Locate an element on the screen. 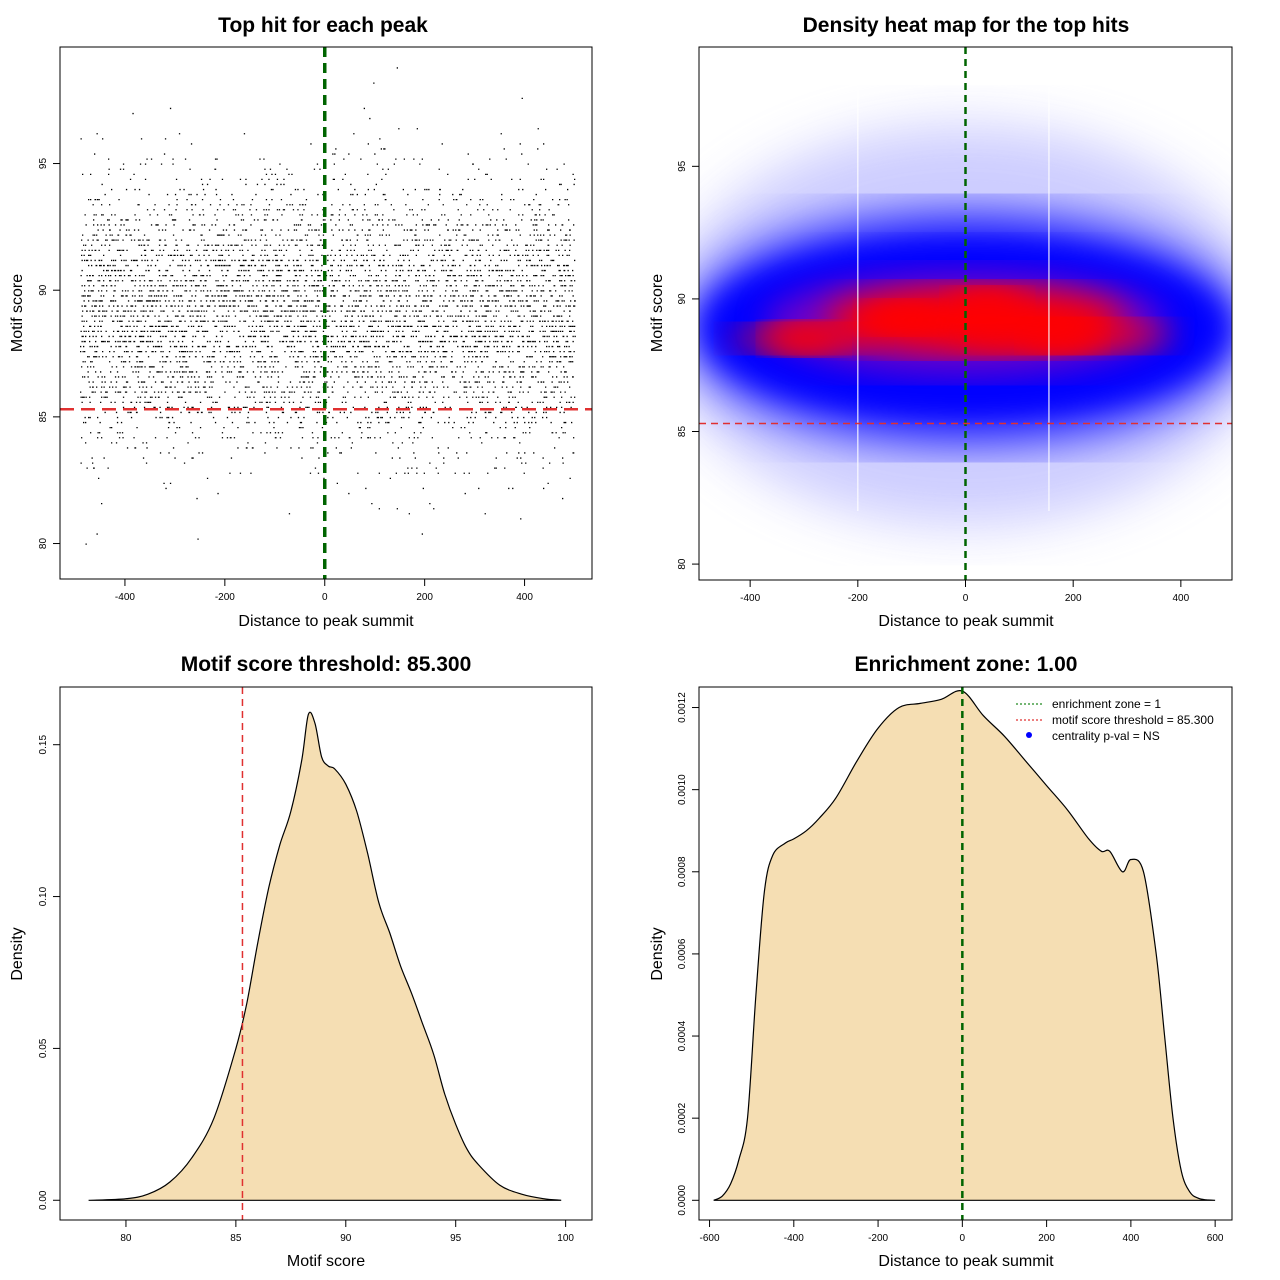 The image size is (1280, 1280). heatmap-density is located at coordinates (965, 325).